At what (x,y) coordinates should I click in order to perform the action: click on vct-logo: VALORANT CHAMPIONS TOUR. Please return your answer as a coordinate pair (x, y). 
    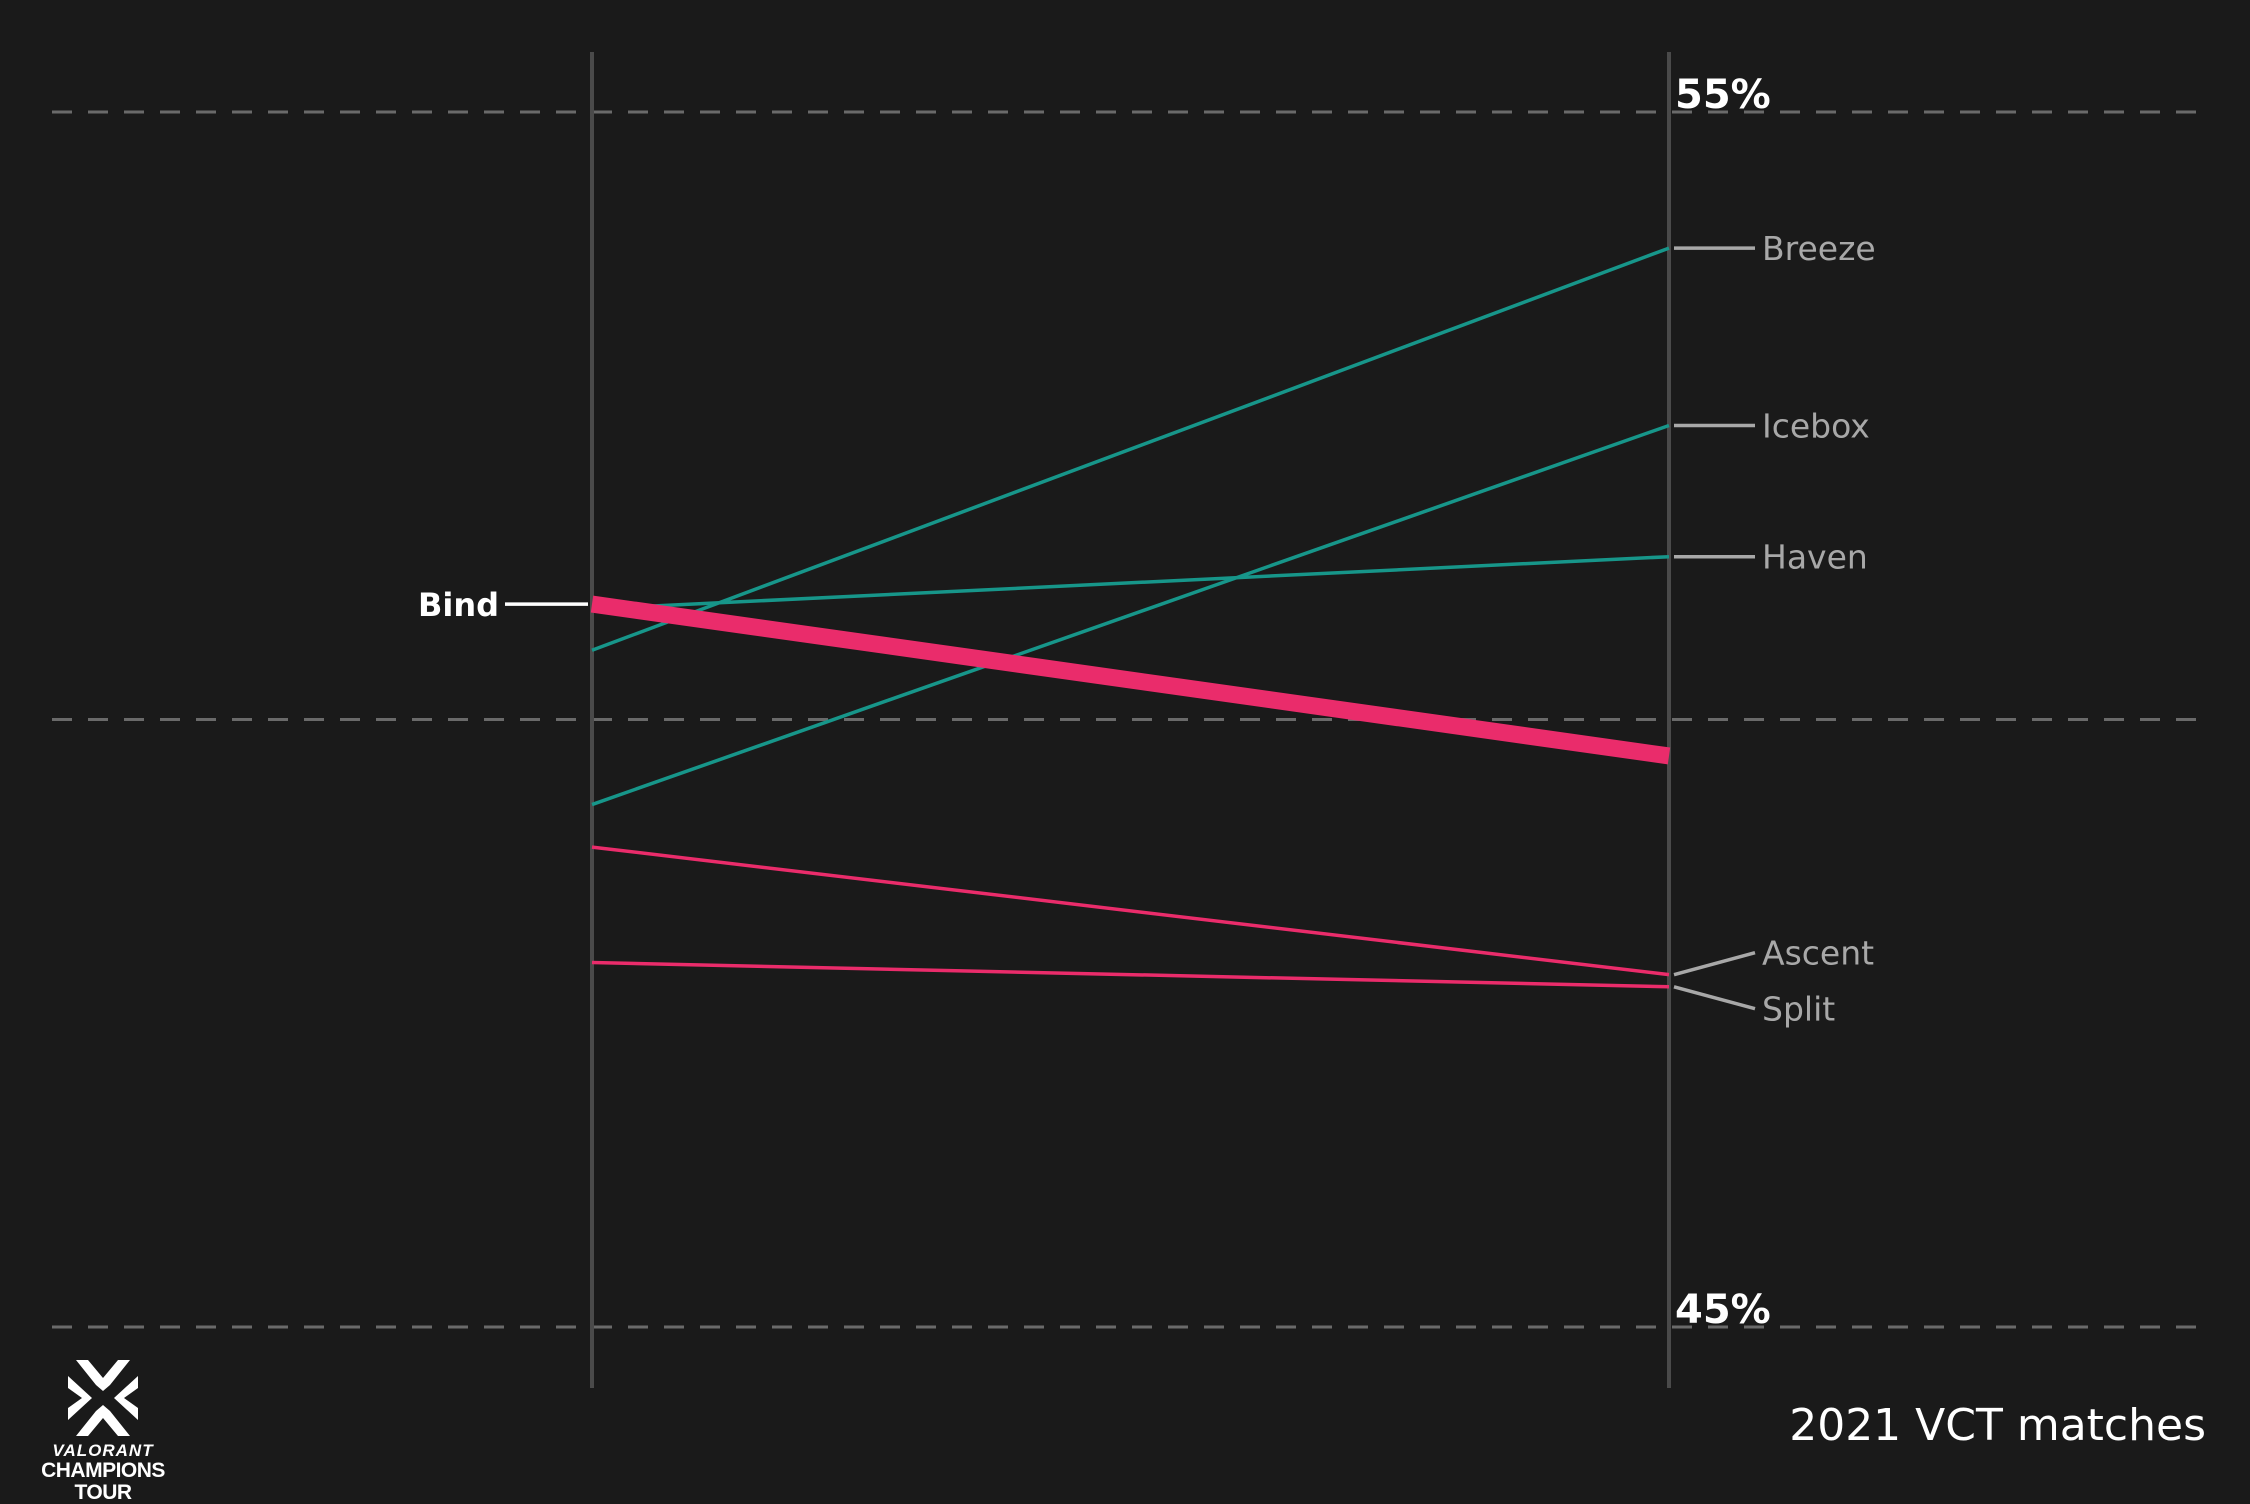
    Looking at the image, I should click on (103, 1431).